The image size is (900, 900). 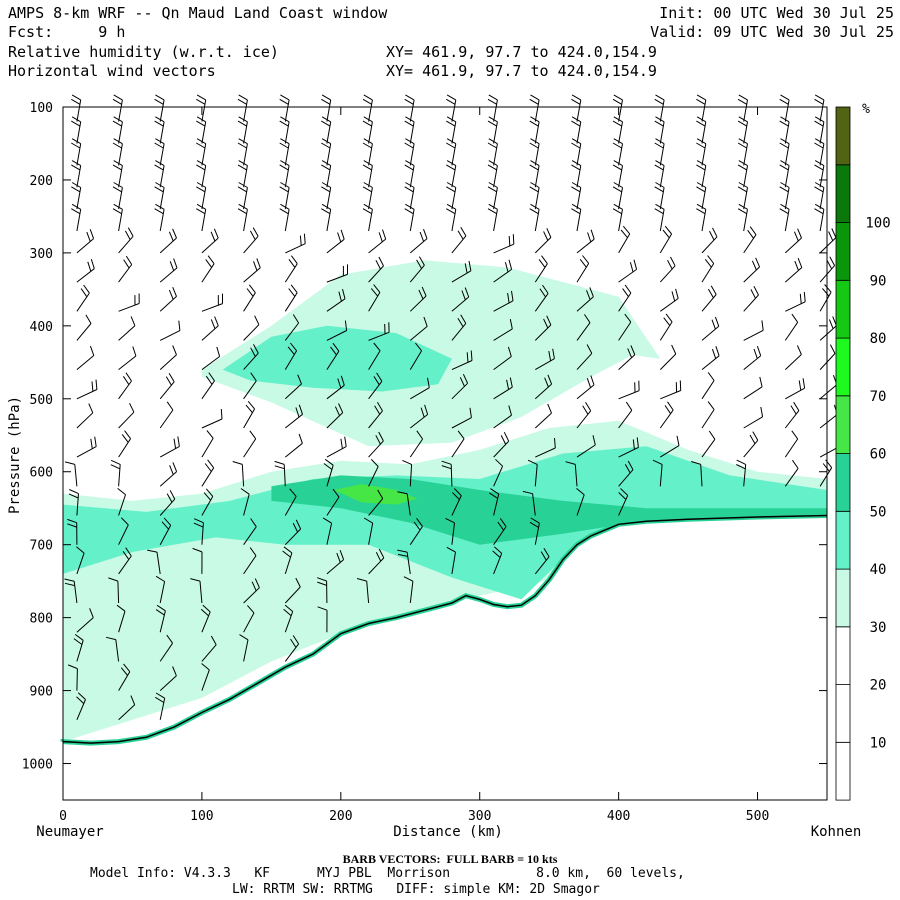 I want to click on colorbar-label: 90, so click(x=878, y=281).